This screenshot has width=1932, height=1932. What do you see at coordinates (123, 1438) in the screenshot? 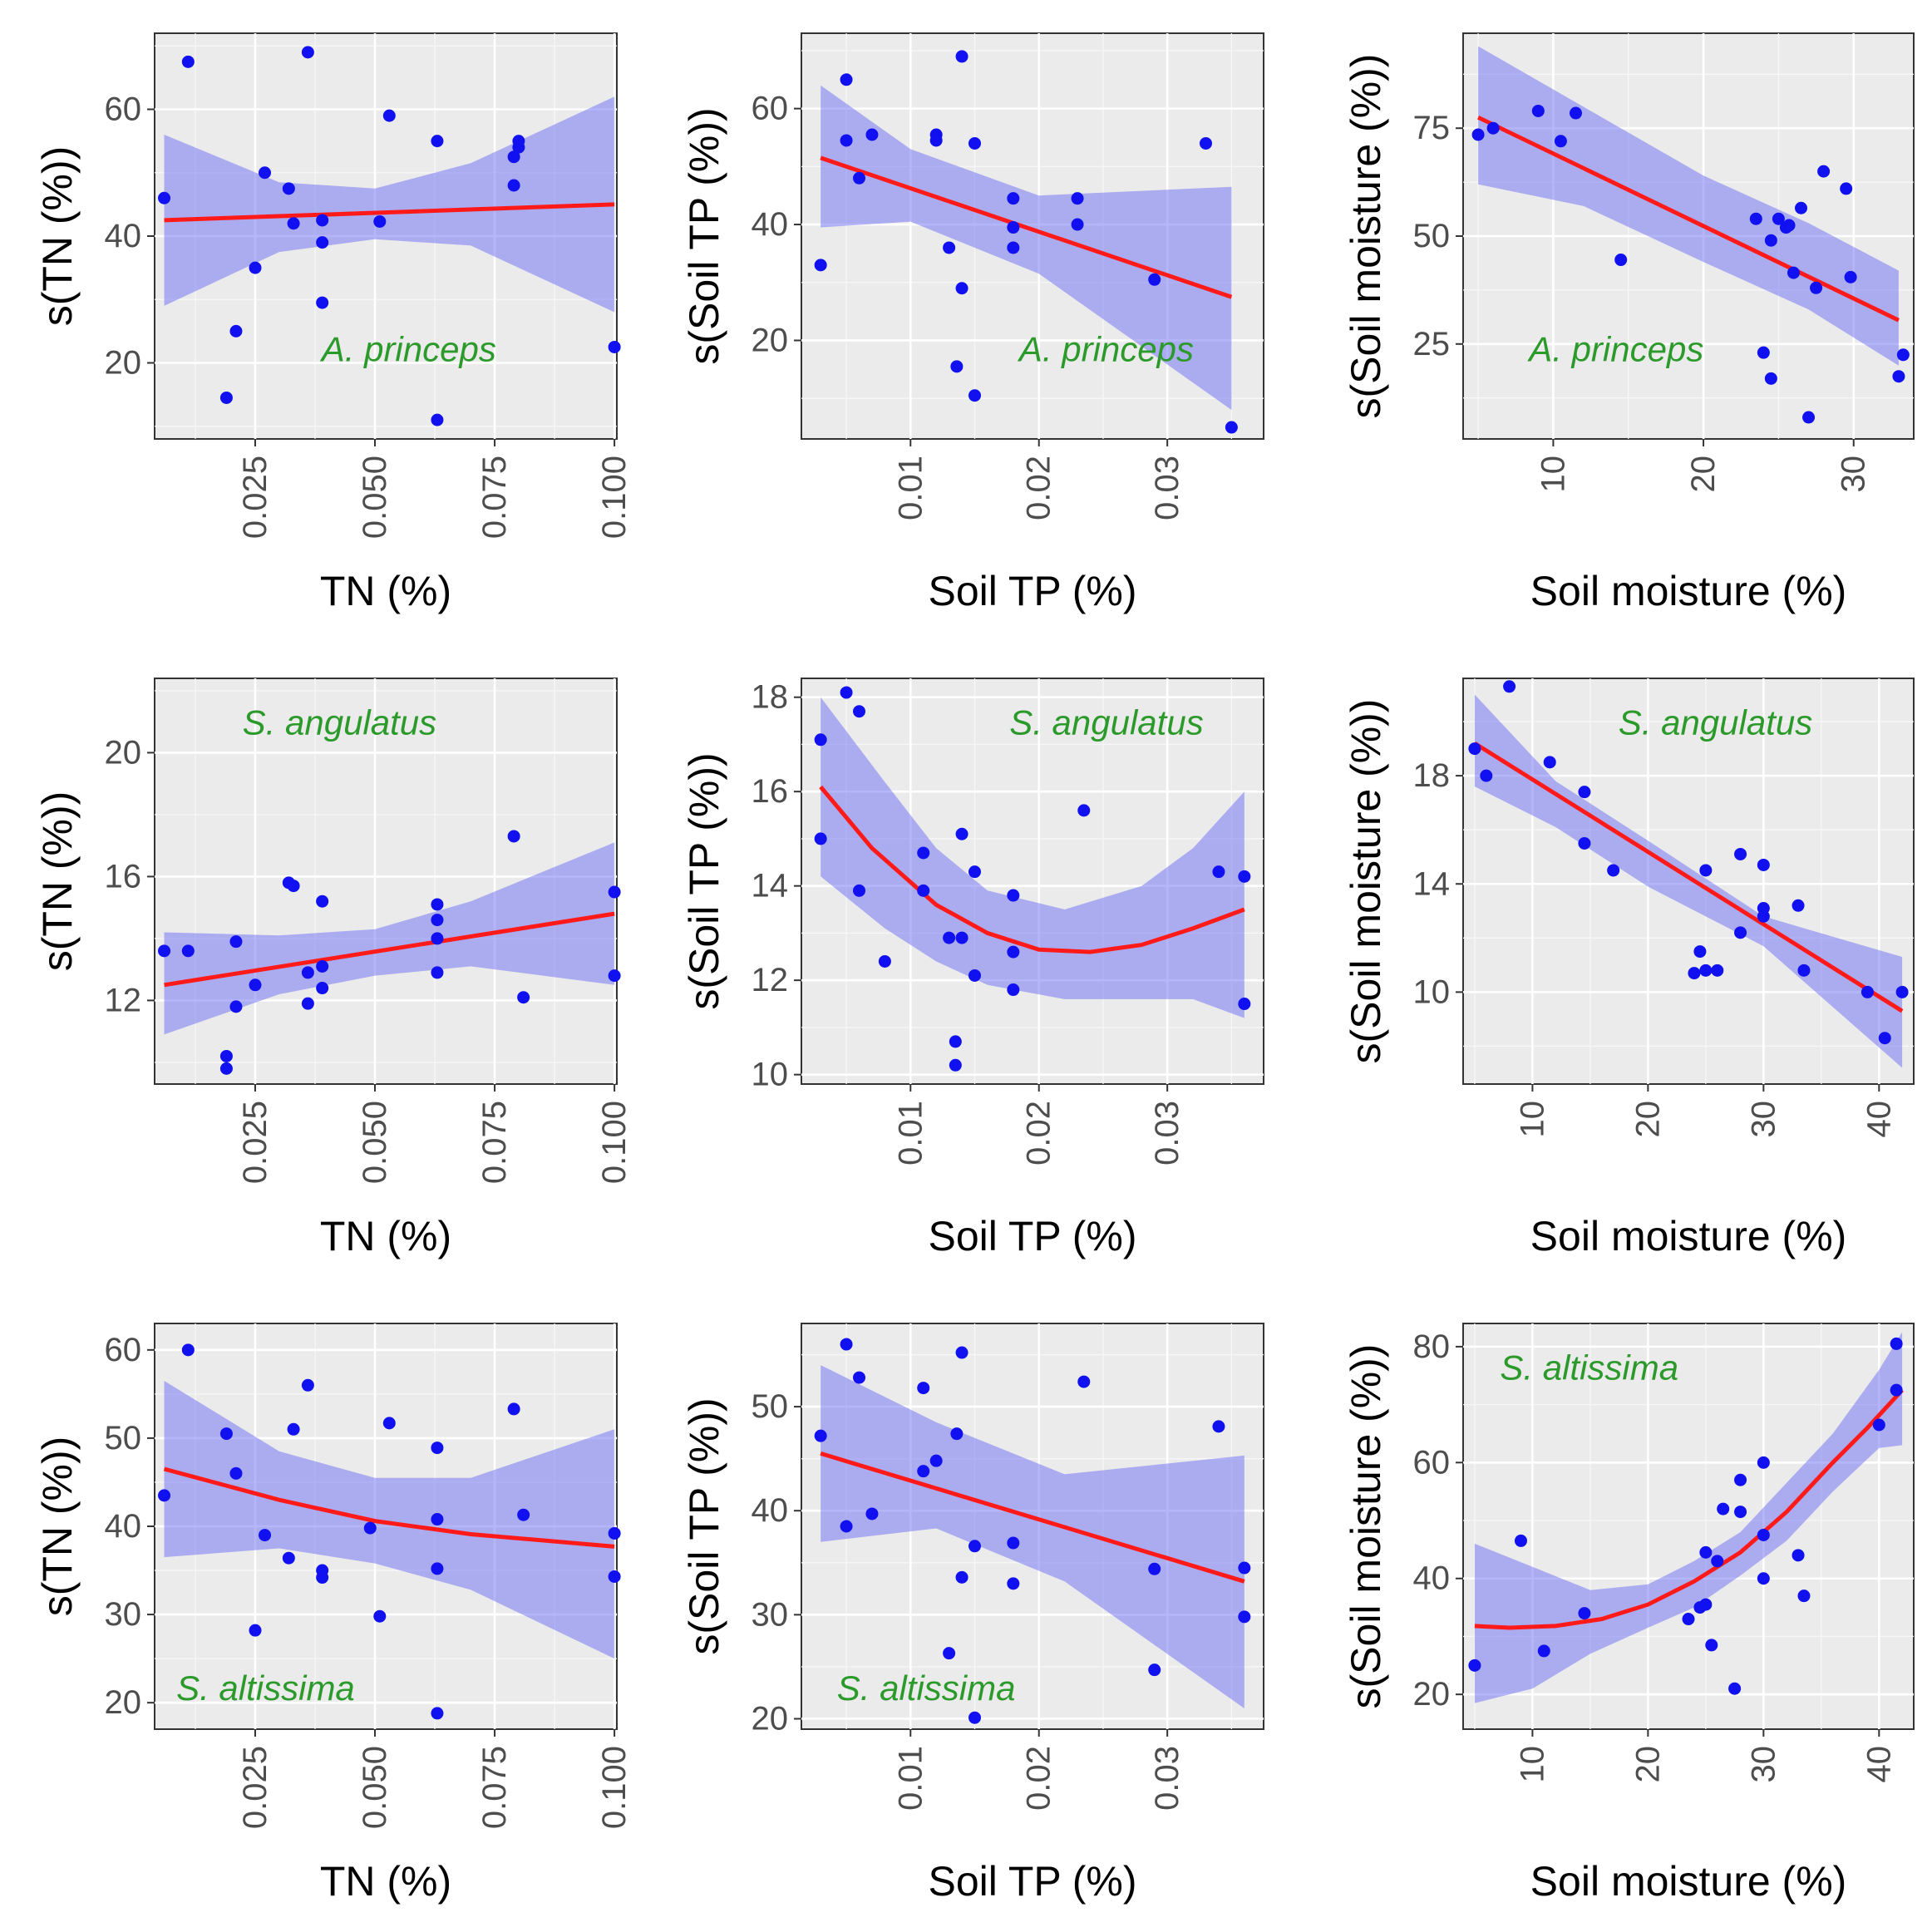
I see `y-tick-label: 50` at bounding box center [123, 1438].